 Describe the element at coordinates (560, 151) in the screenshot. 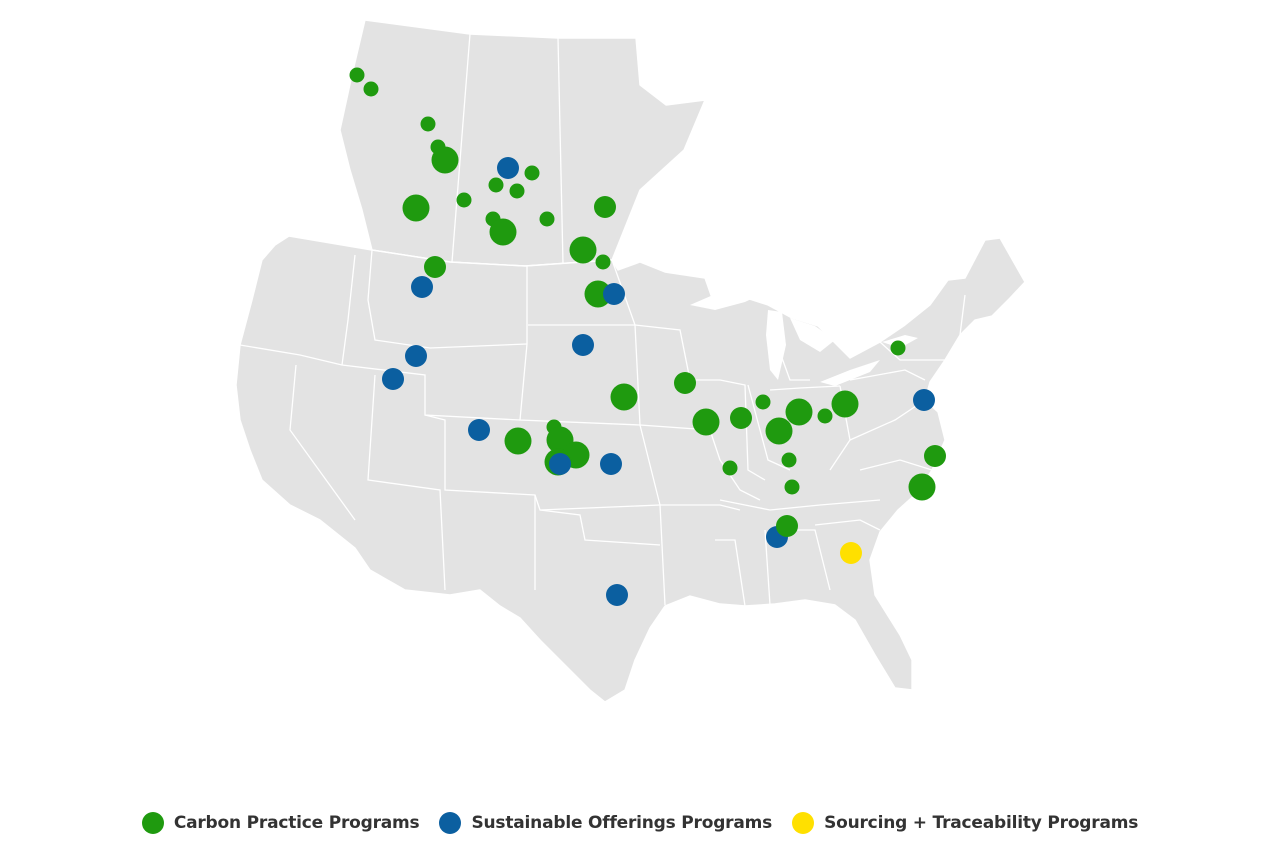

I see `saskatchewan-manitoba-border` at that location.